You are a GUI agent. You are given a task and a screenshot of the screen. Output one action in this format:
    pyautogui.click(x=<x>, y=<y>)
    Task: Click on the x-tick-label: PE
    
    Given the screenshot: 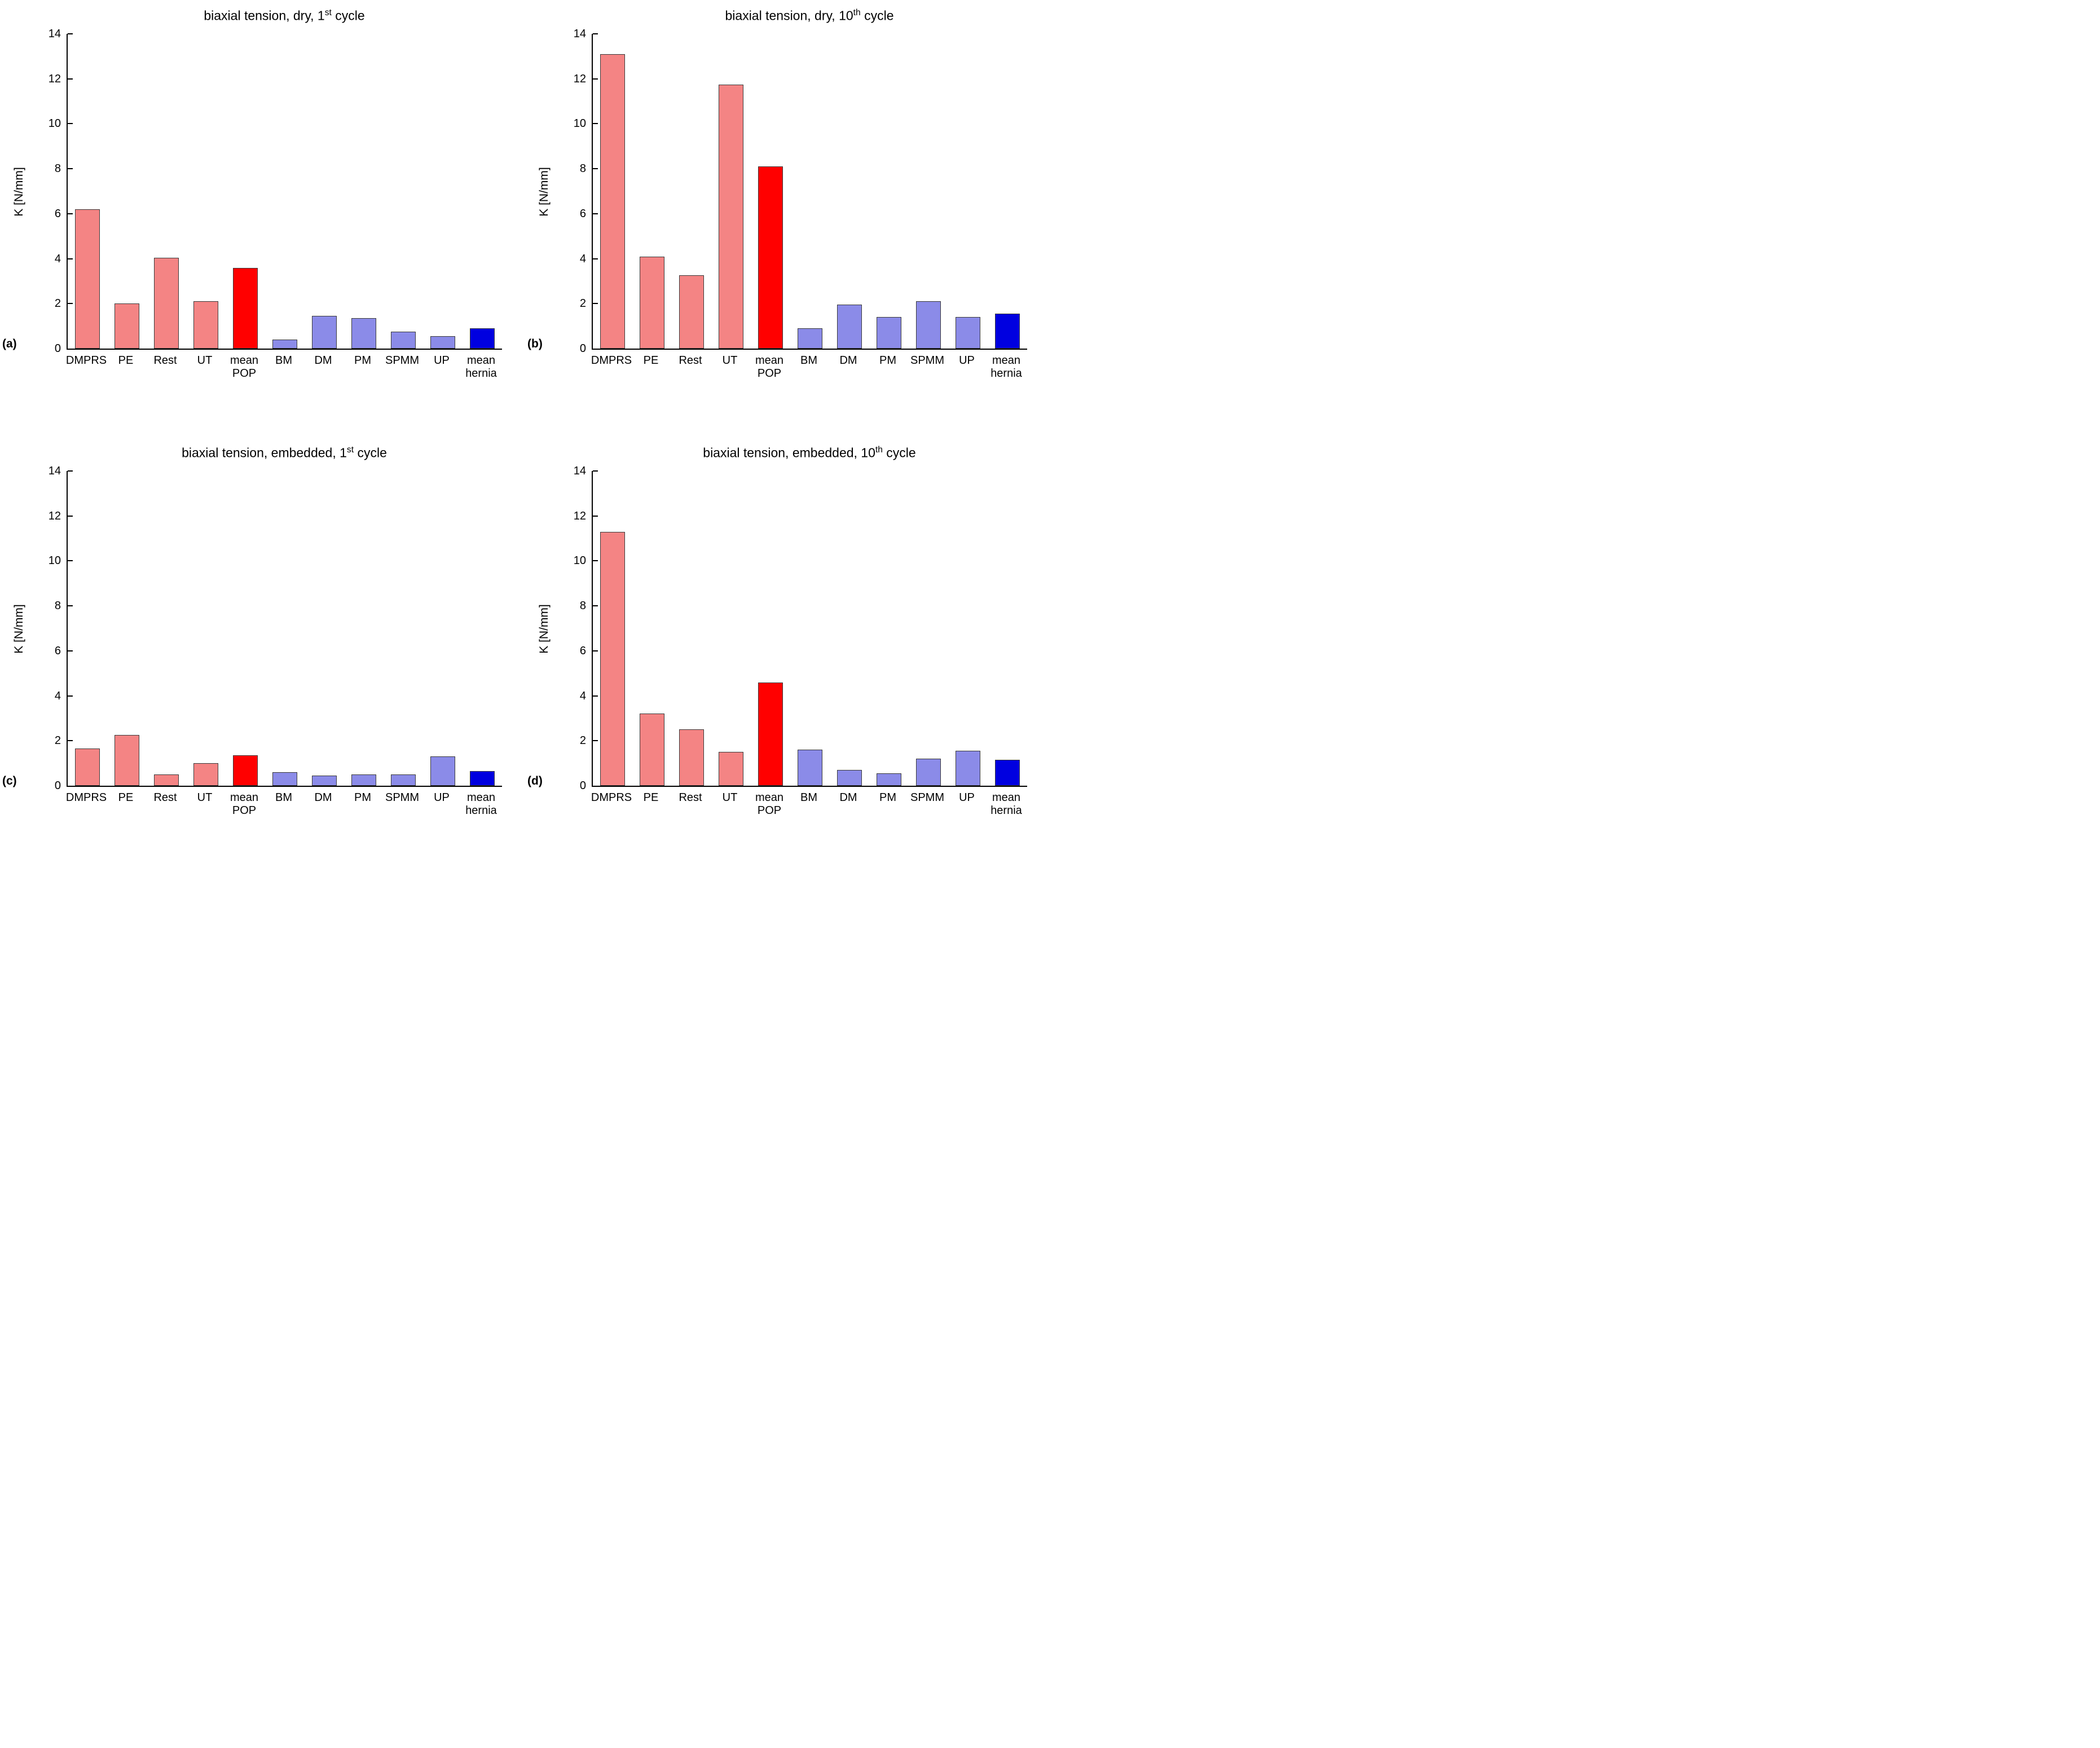 What is the action you would take?
    pyautogui.click(x=126, y=797)
    